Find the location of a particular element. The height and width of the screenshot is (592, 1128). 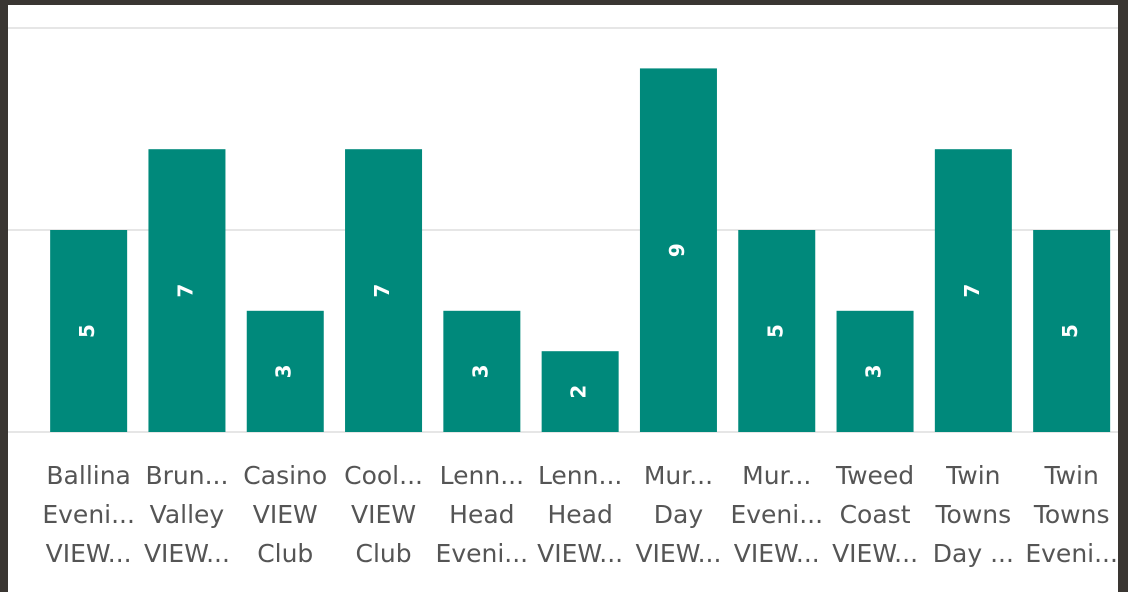

data-label: 9 is located at coordinates (677, 250).